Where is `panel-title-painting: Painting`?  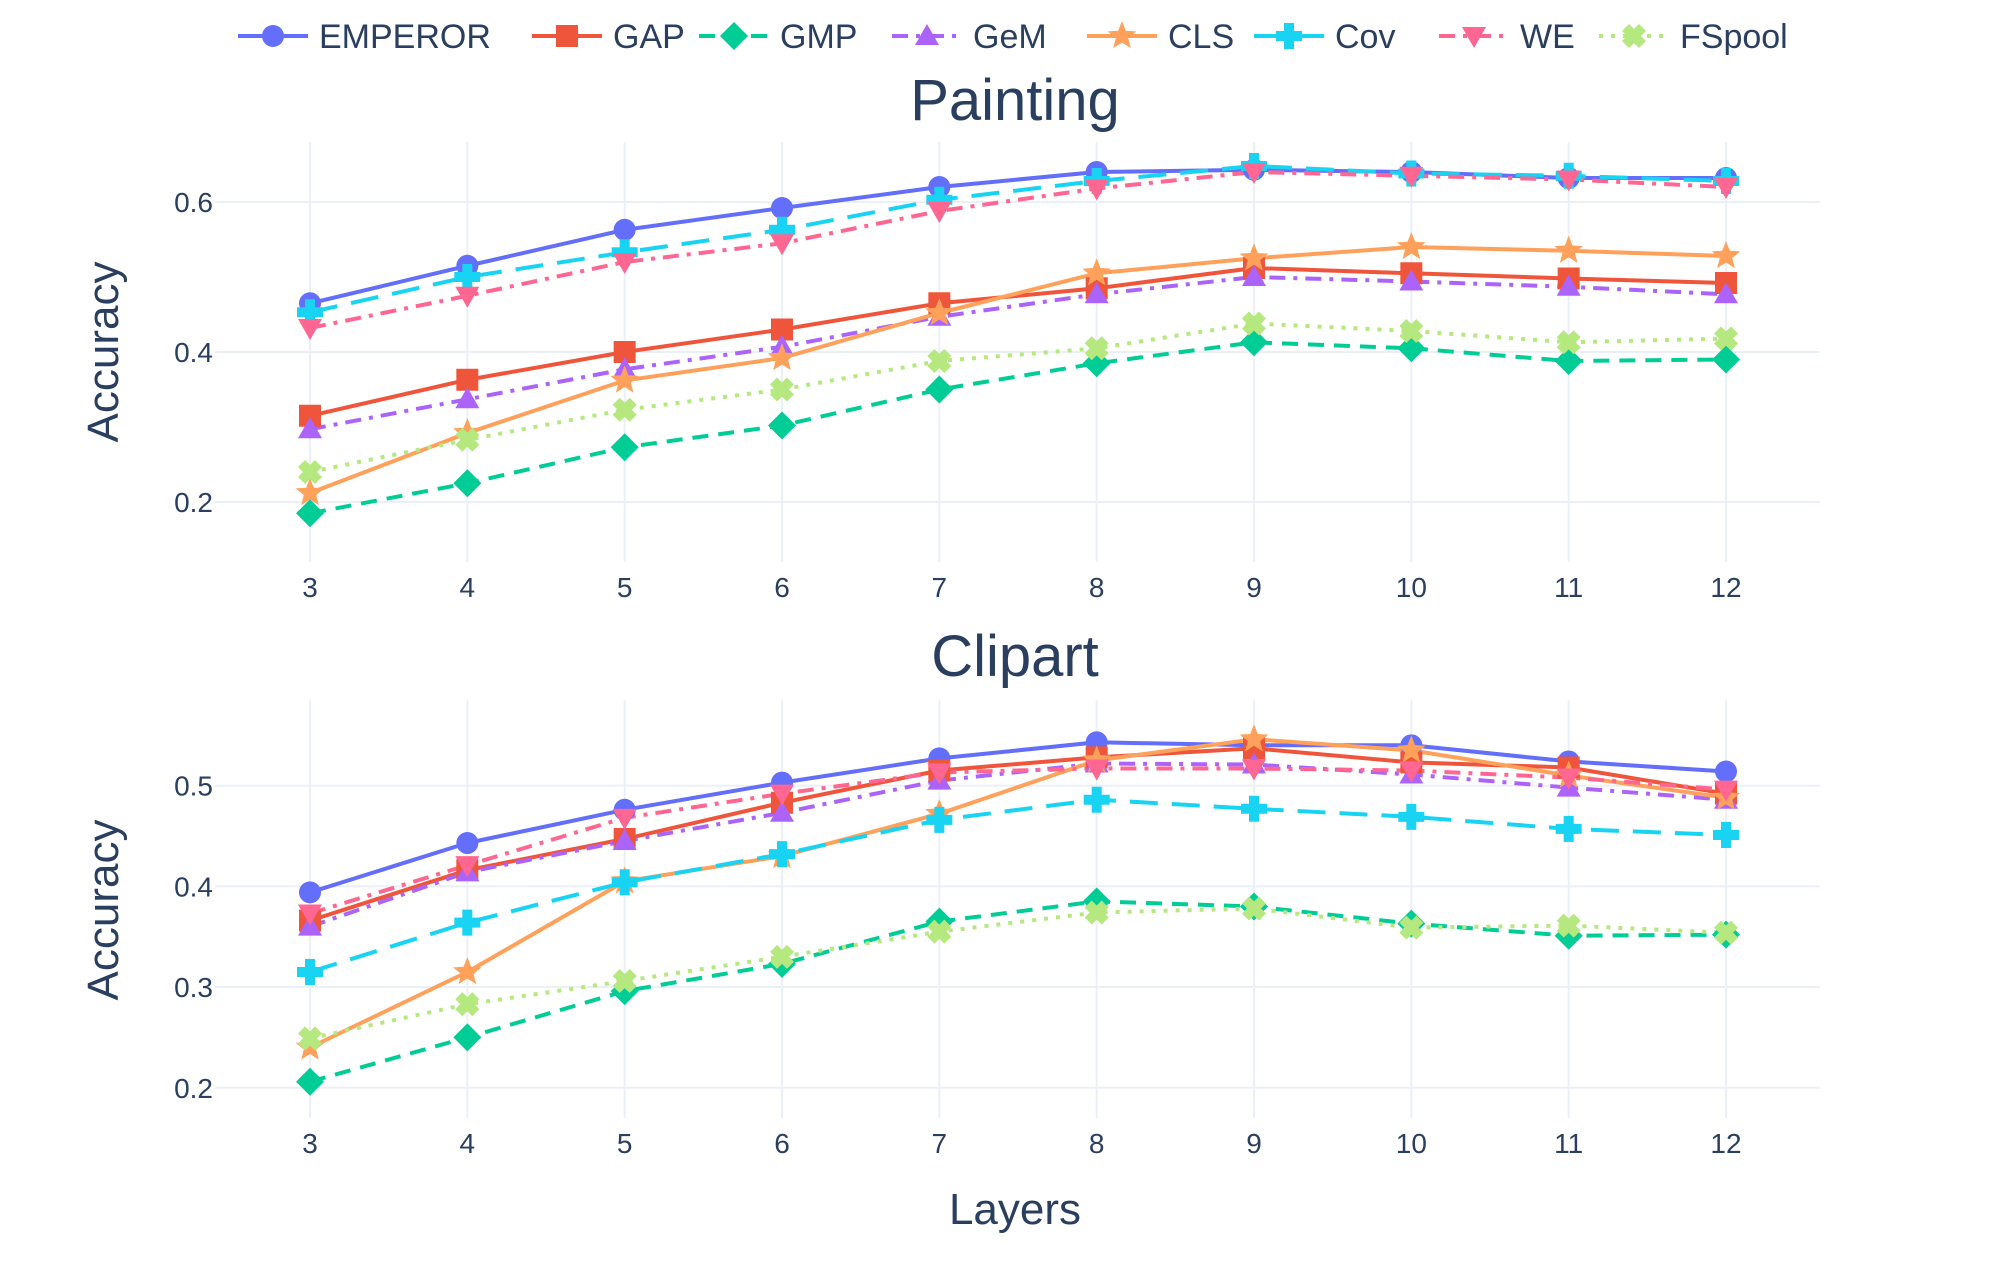
panel-title-painting: Painting is located at coordinates (1015, 100).